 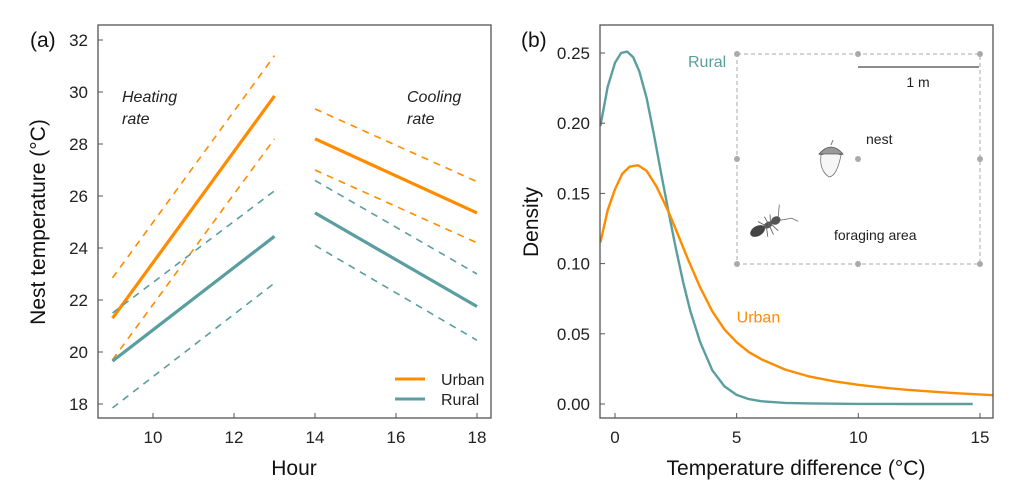 What do you see at coordinates (315, 437) in the screenshot?
I see `x-tick-label: 14` at bounding box center [315, 437].